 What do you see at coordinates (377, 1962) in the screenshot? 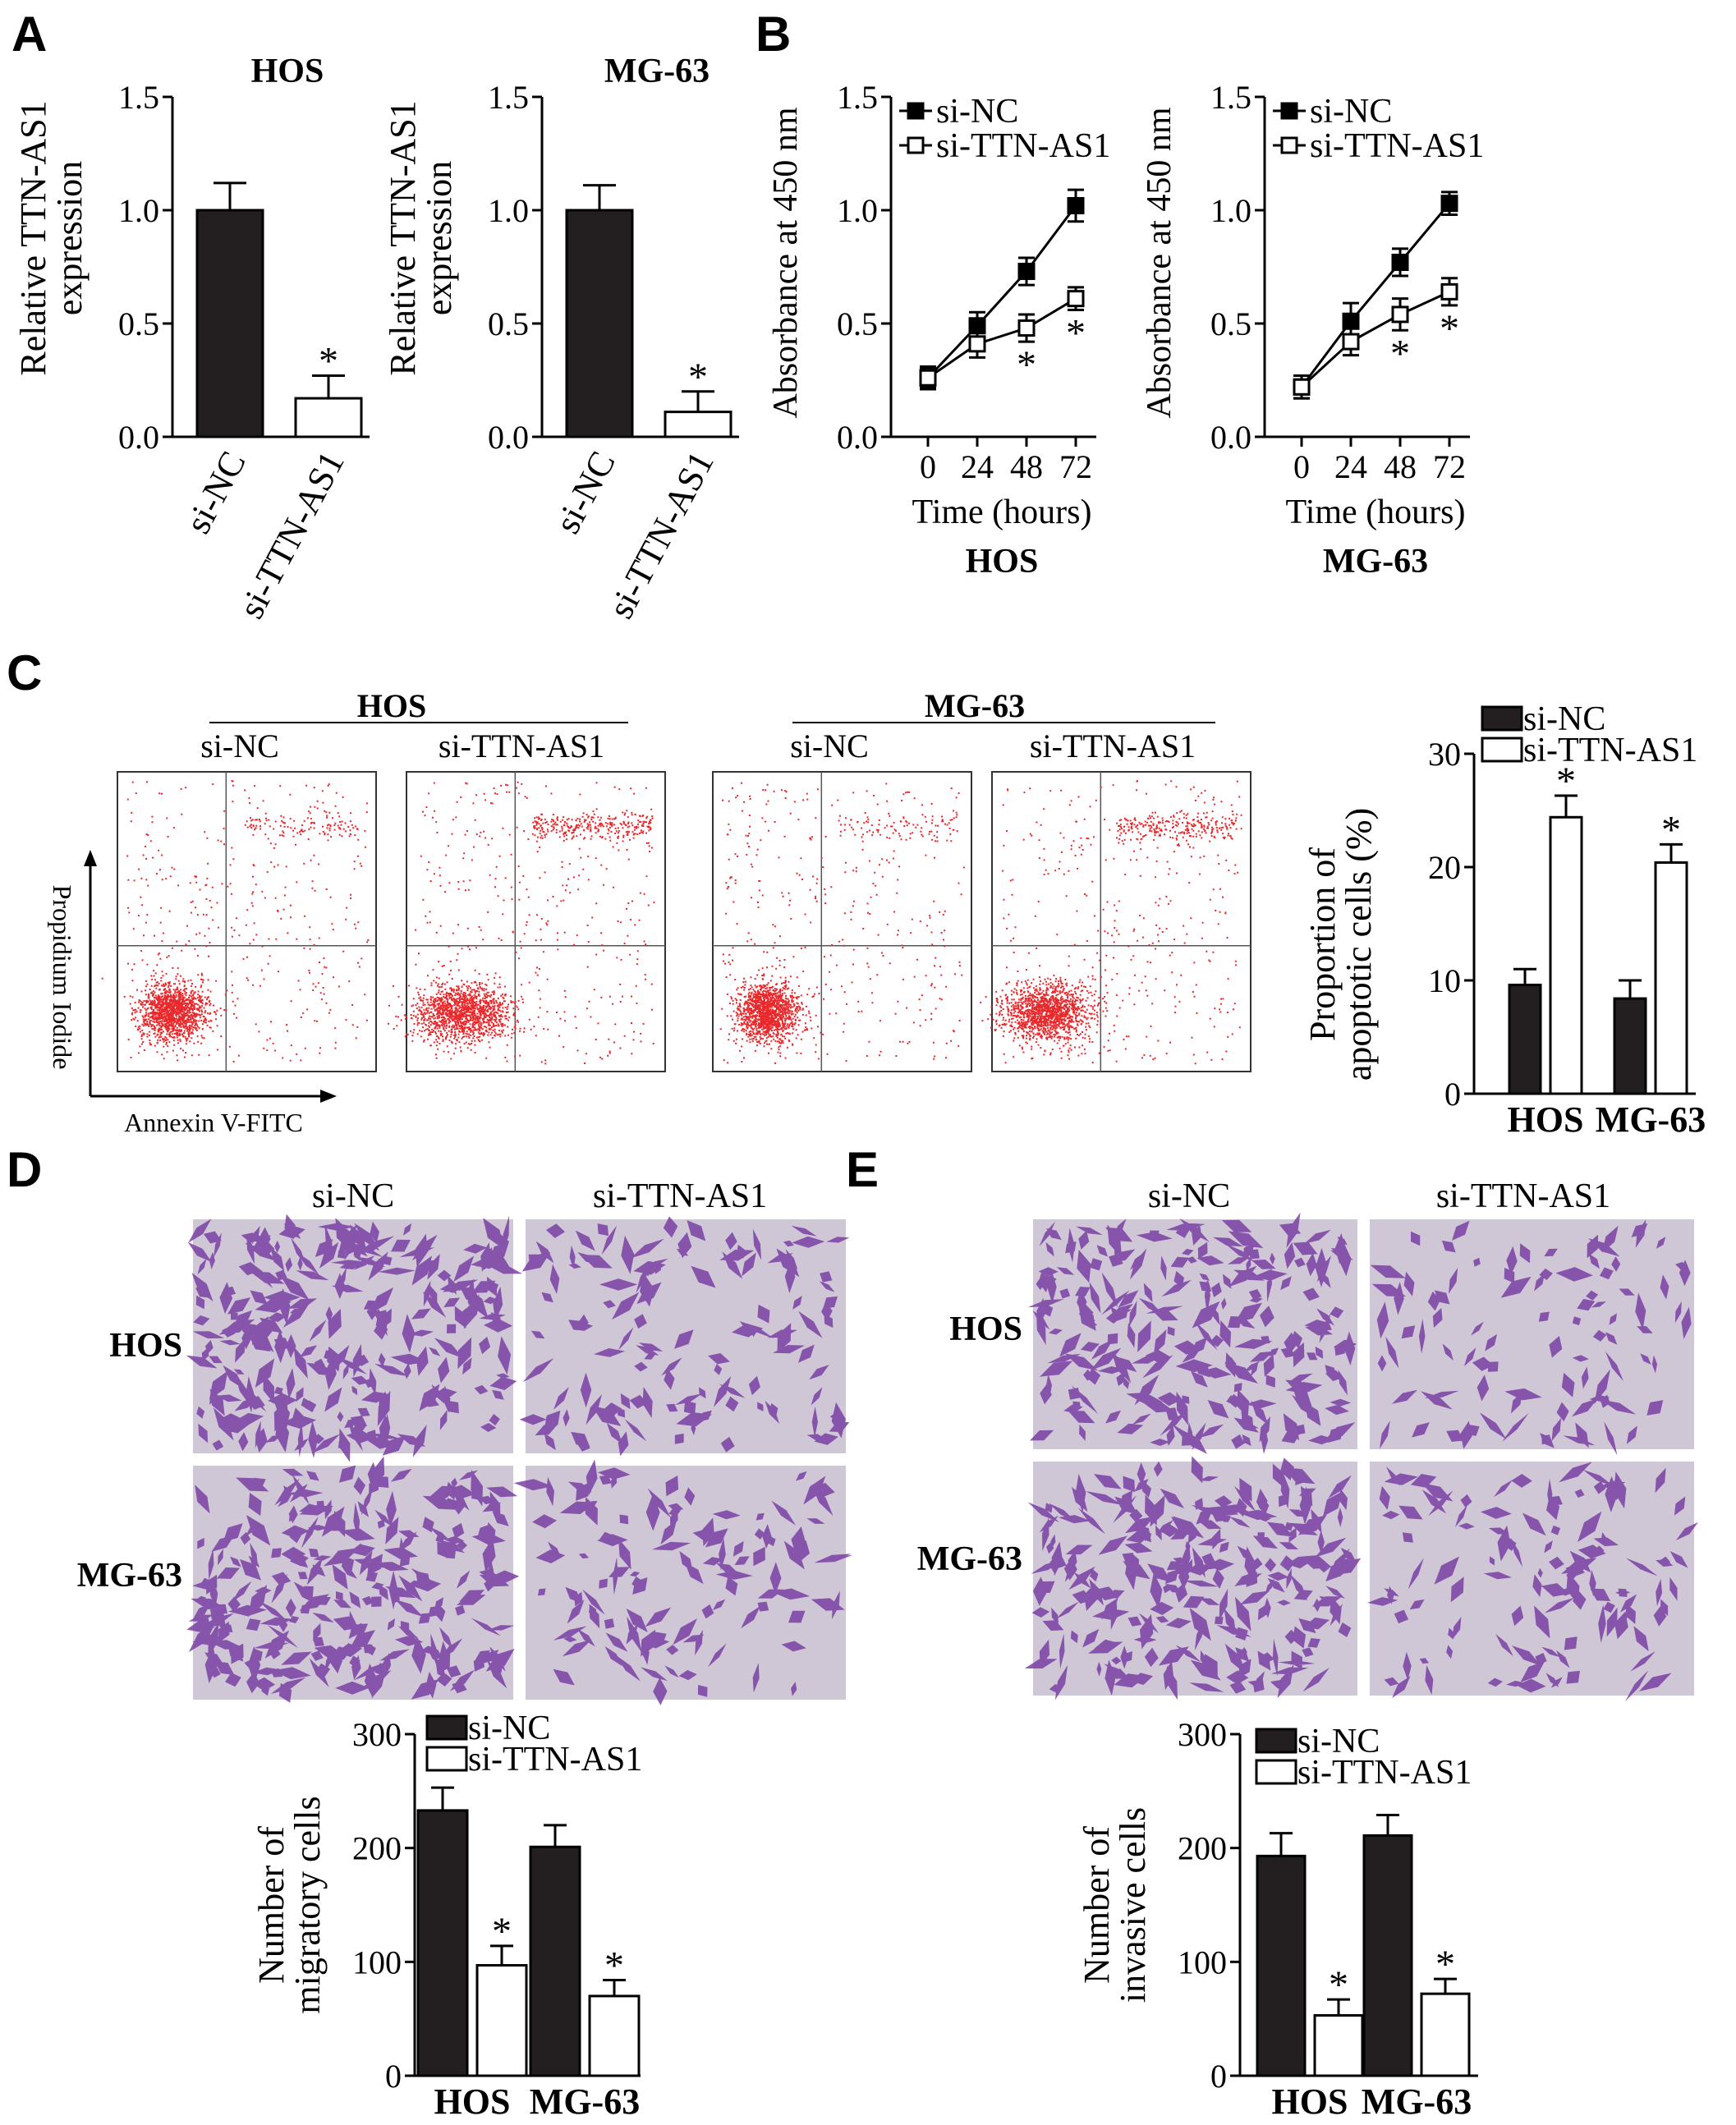
I see `y-tick-label: 100` at bounding box center [377, 1962].